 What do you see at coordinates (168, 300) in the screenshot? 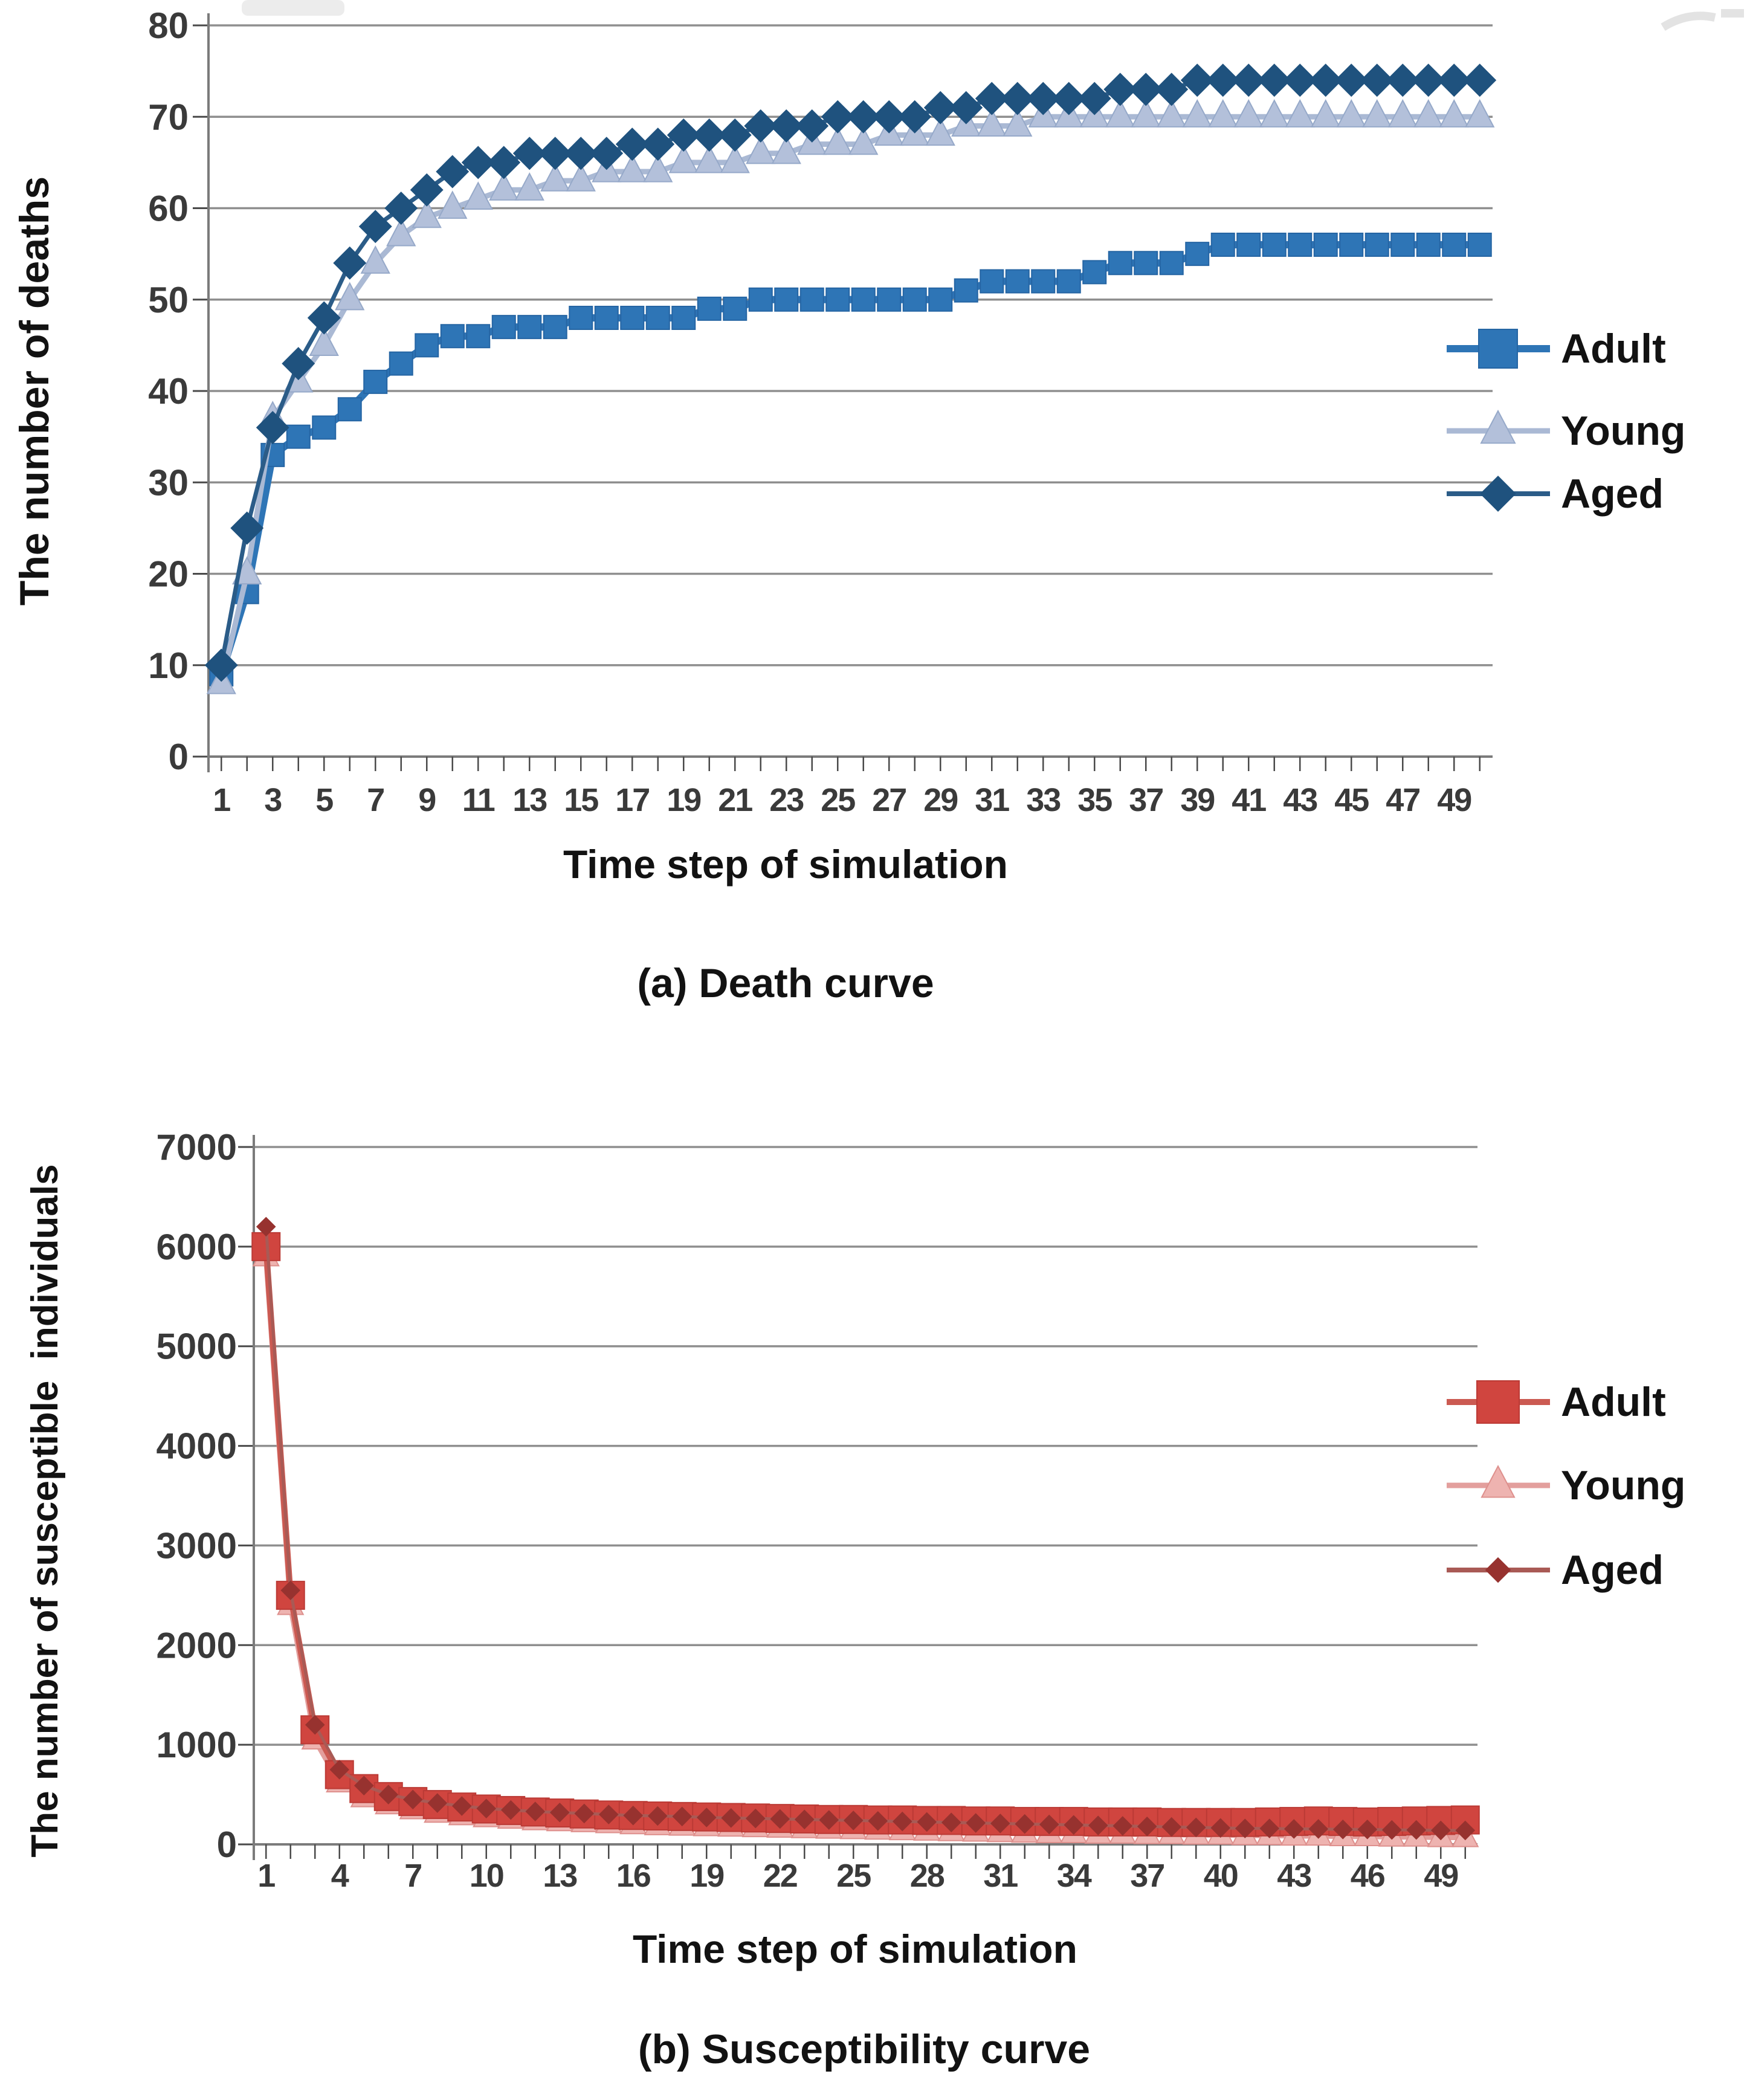
I see `y-tick-label: 50` at bounding box center [168, 300].